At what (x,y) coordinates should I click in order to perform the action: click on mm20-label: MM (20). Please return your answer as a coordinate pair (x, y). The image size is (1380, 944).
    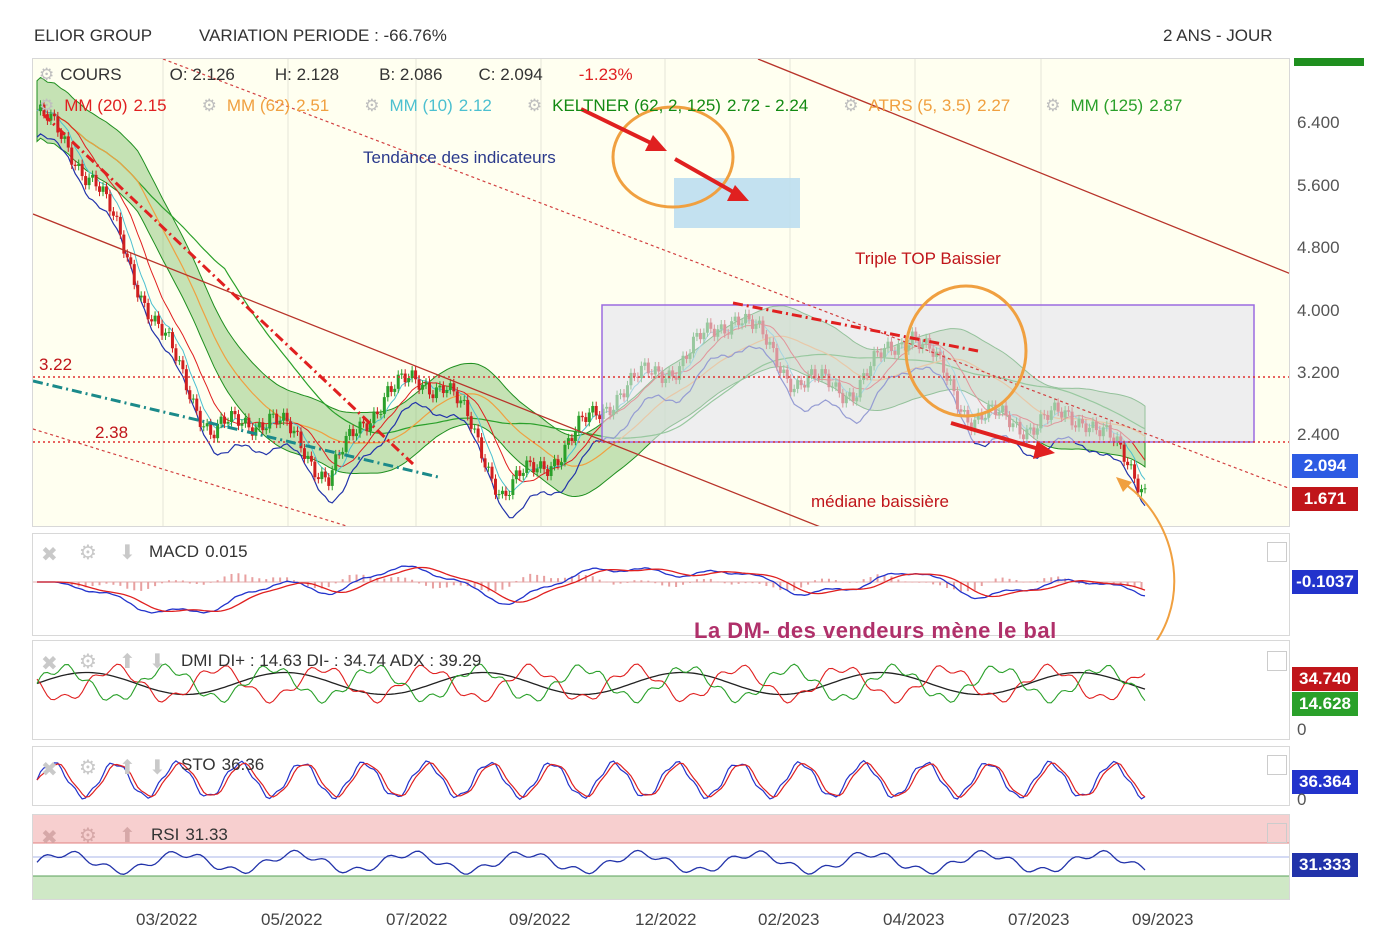
    Looking at the image, I should click on (96, 105).